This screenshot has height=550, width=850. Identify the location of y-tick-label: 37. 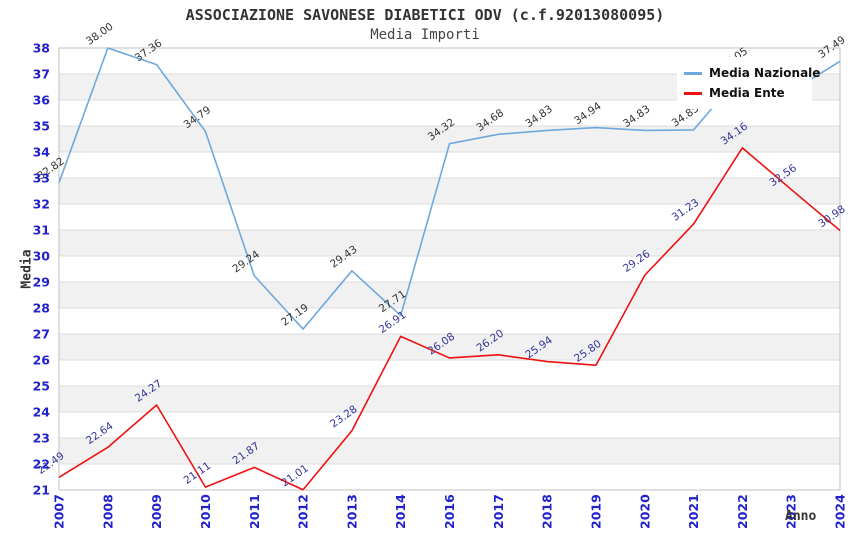
(41, 74).